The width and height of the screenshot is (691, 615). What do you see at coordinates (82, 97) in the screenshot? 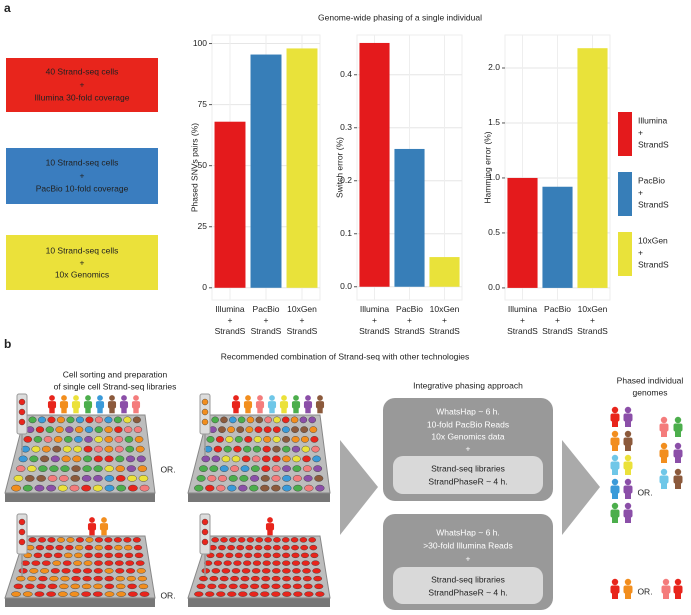
I see `box-text: Illumina 30-fold coverage` at bounding box center [82, 97].